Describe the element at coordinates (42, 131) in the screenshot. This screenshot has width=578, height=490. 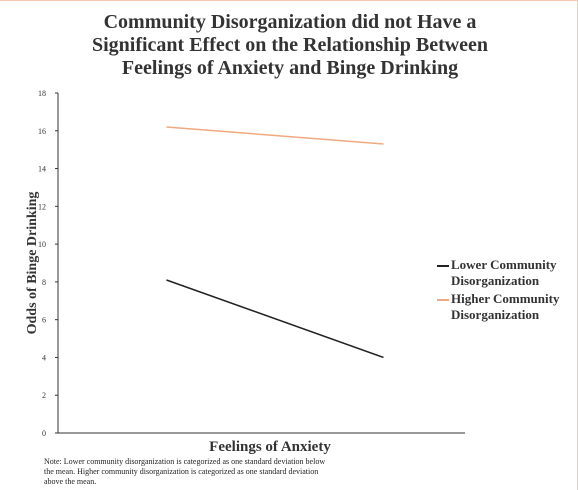
I see `y-tick-label: 16` at that location.